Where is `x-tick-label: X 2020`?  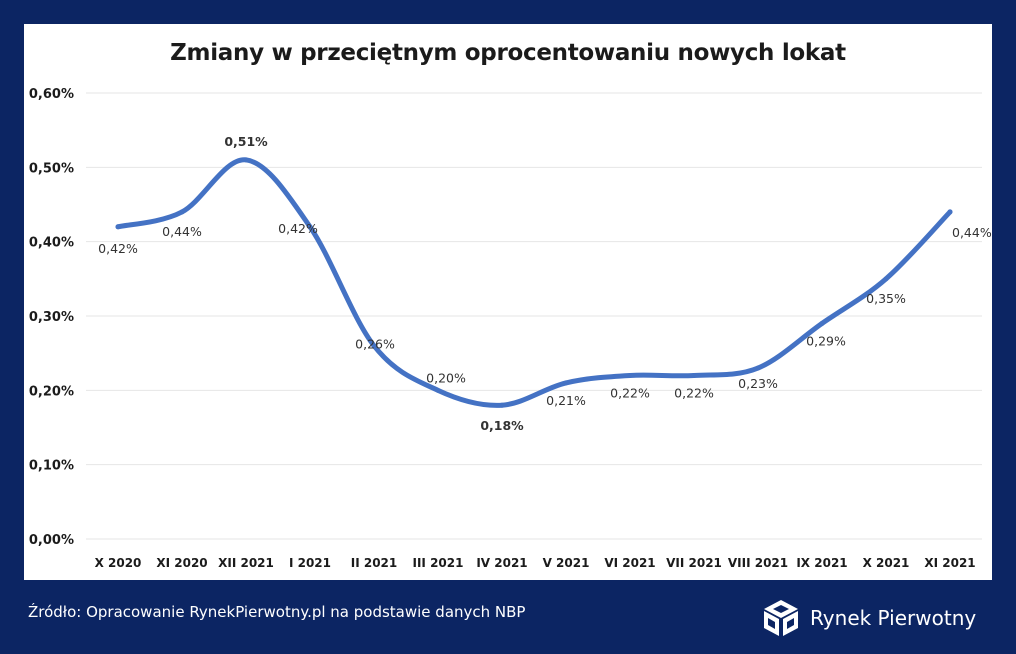 x-tick-label: X 2020 is located at coordinates (118, 563).